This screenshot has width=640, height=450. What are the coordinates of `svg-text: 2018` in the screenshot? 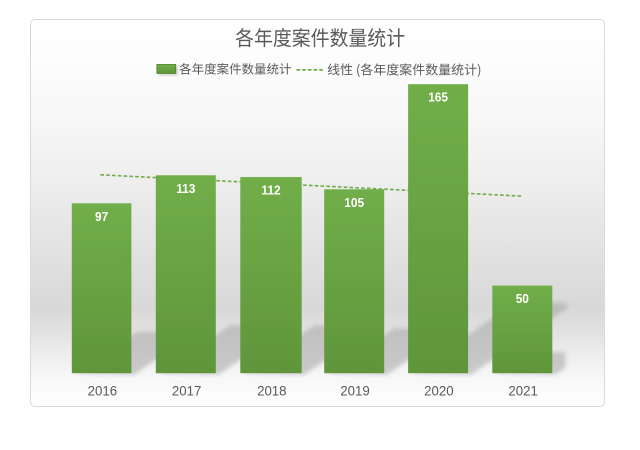 It's located at (271, 390).